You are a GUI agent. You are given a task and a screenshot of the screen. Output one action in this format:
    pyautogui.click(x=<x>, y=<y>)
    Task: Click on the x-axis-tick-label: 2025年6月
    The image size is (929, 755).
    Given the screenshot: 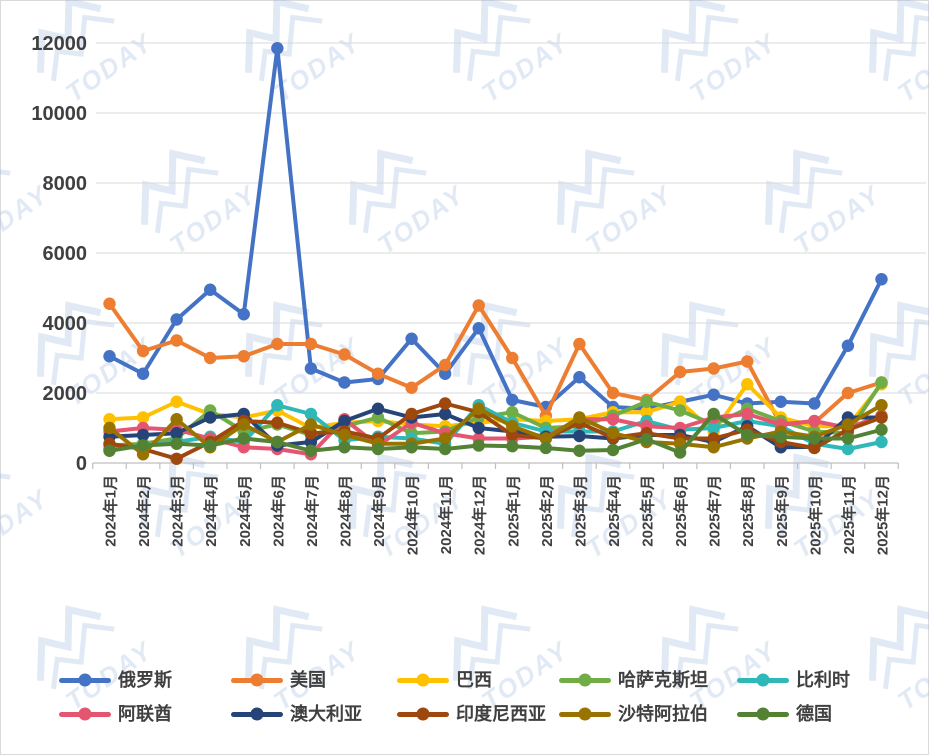 What is the action you would take?
    pyautogui.click(x=681, y=511)
    